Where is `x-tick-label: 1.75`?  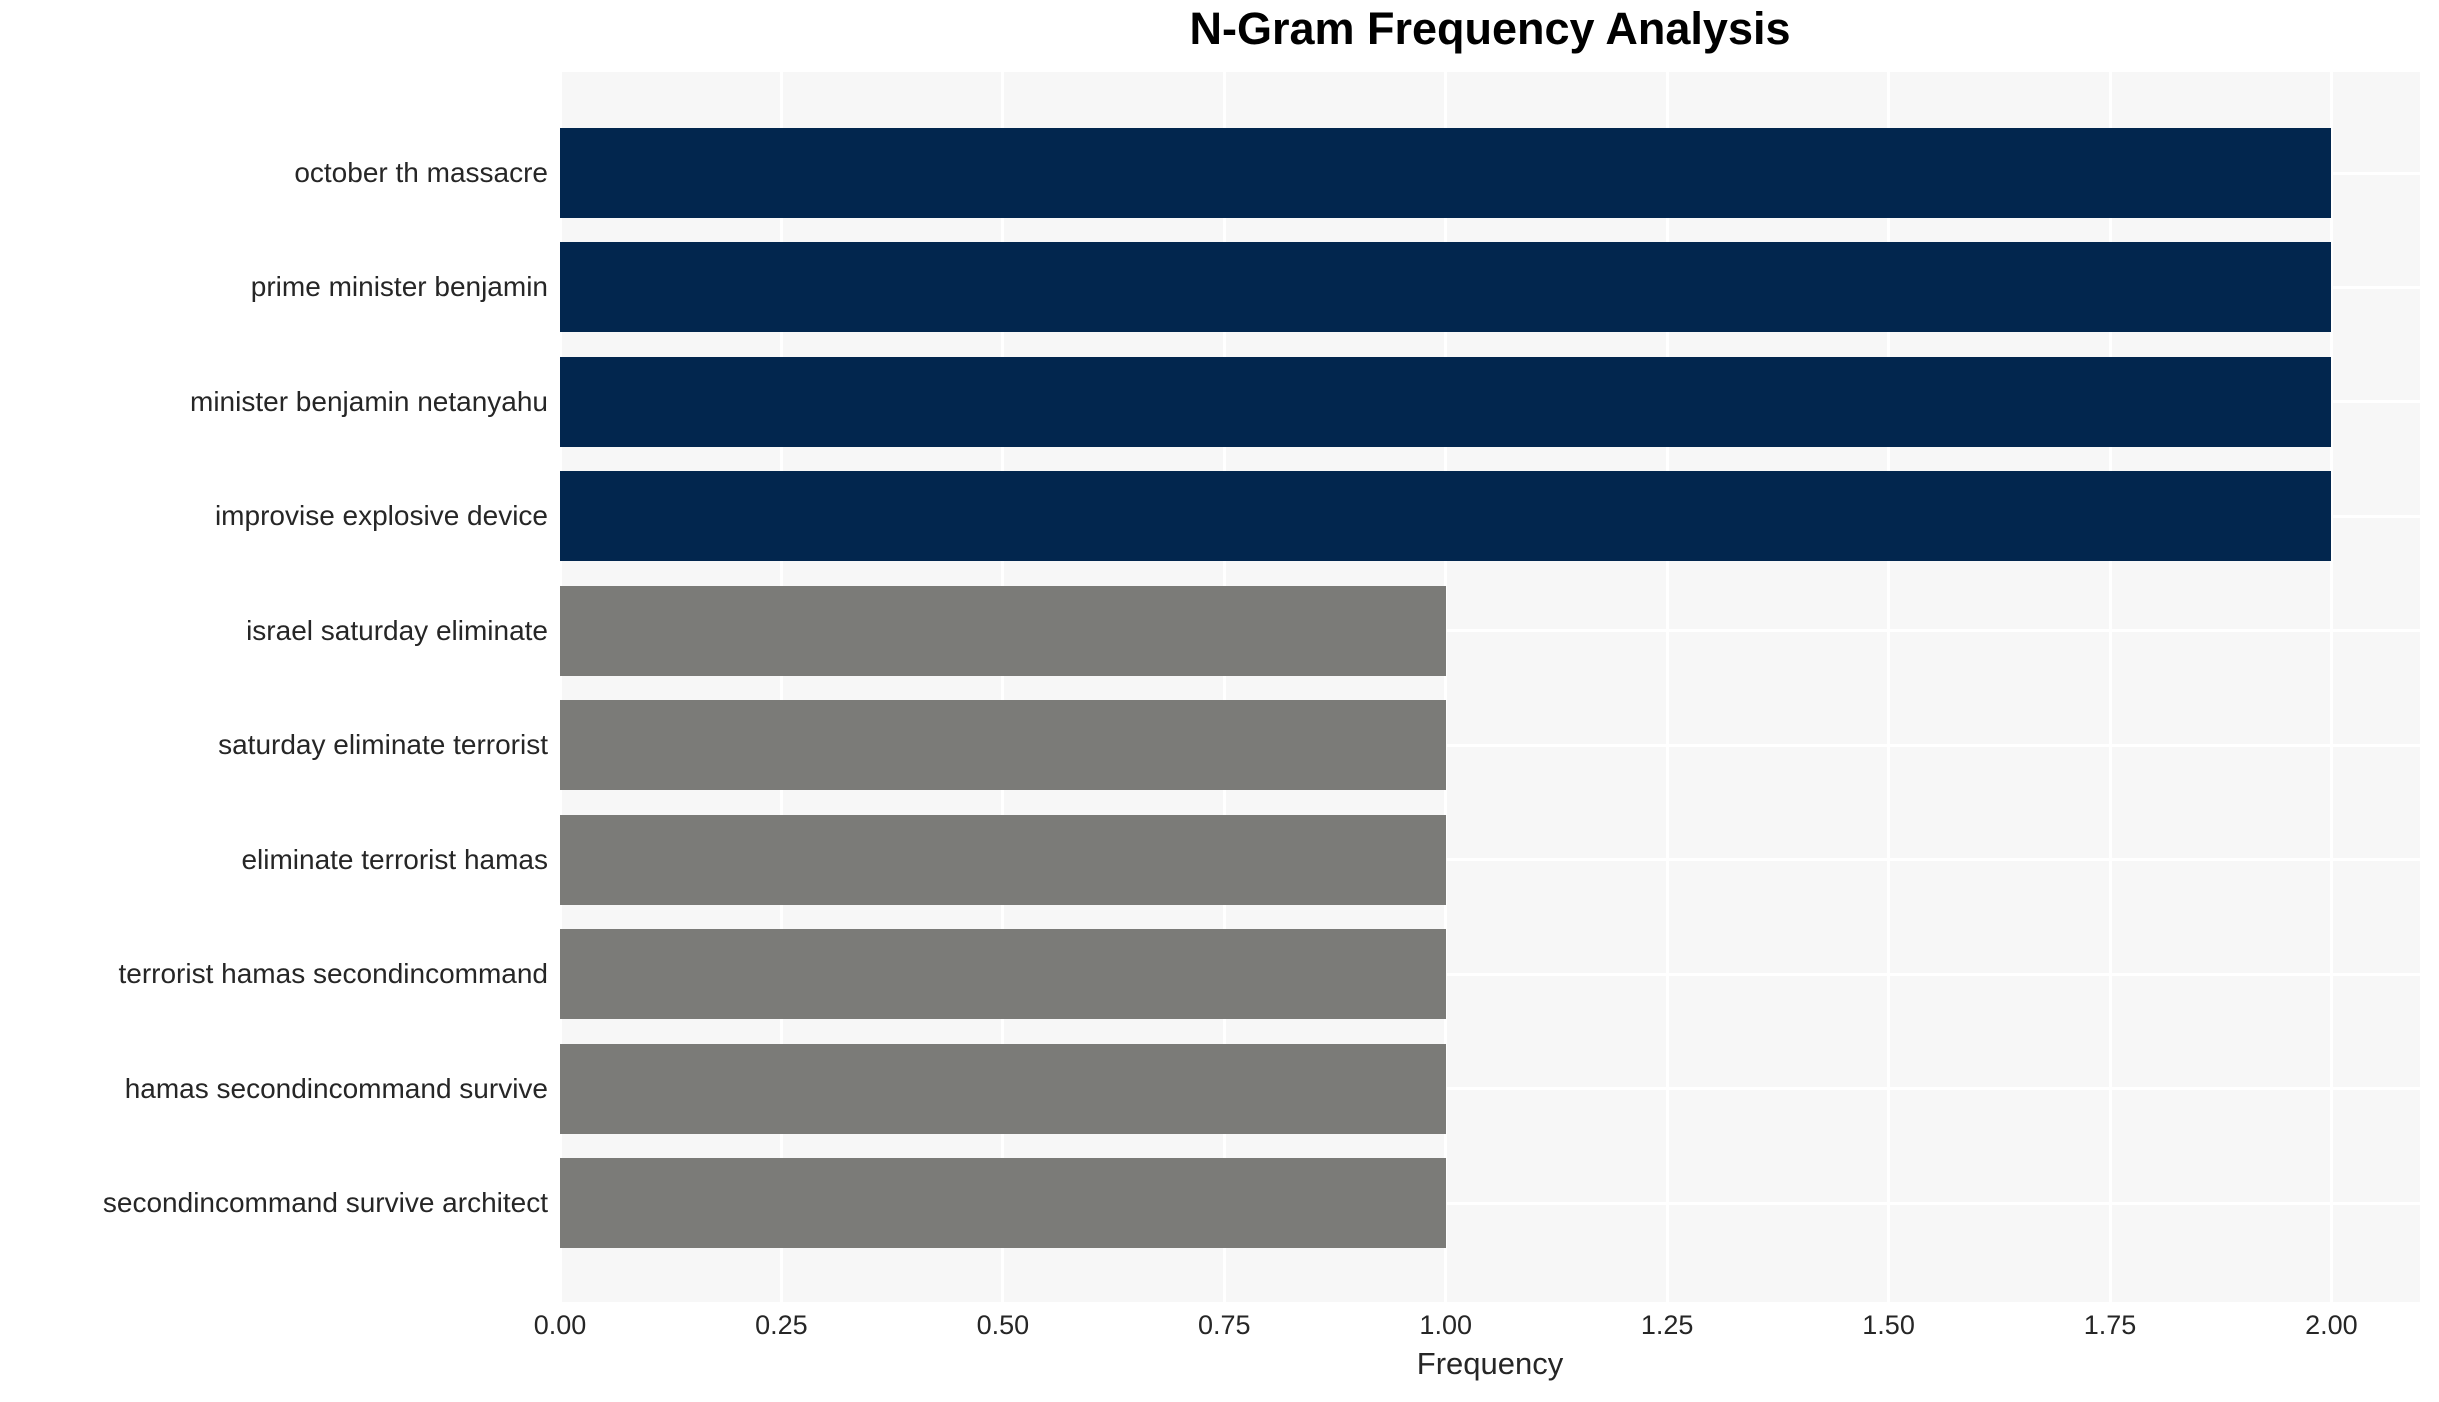 x-tick-label: 1.75 is located at coordinates (2110, 1325).